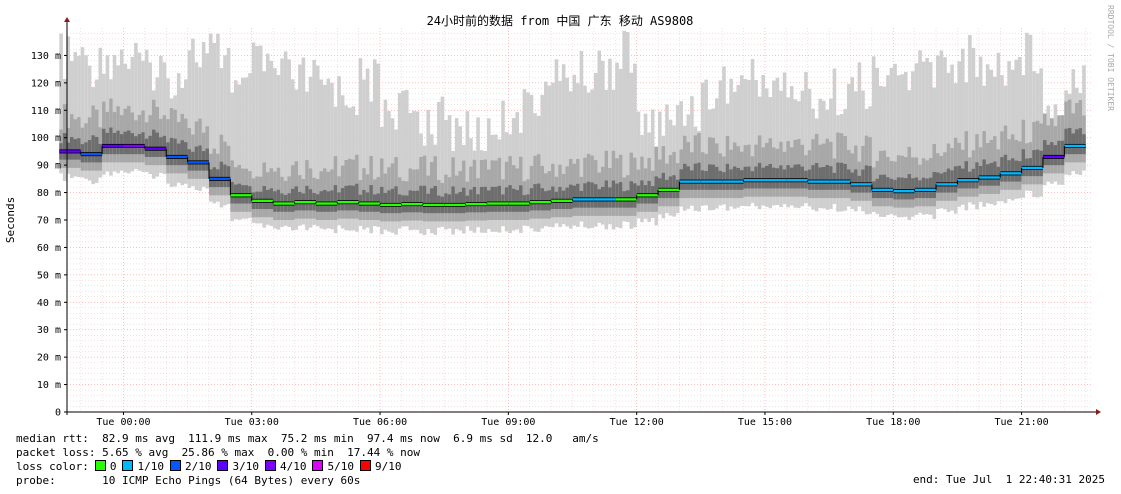 The image size is (1121, 494). Describe the element at coordinates (252, 422) in the screenshot. I see `x-tick-label: Tue 03:00` at that location.